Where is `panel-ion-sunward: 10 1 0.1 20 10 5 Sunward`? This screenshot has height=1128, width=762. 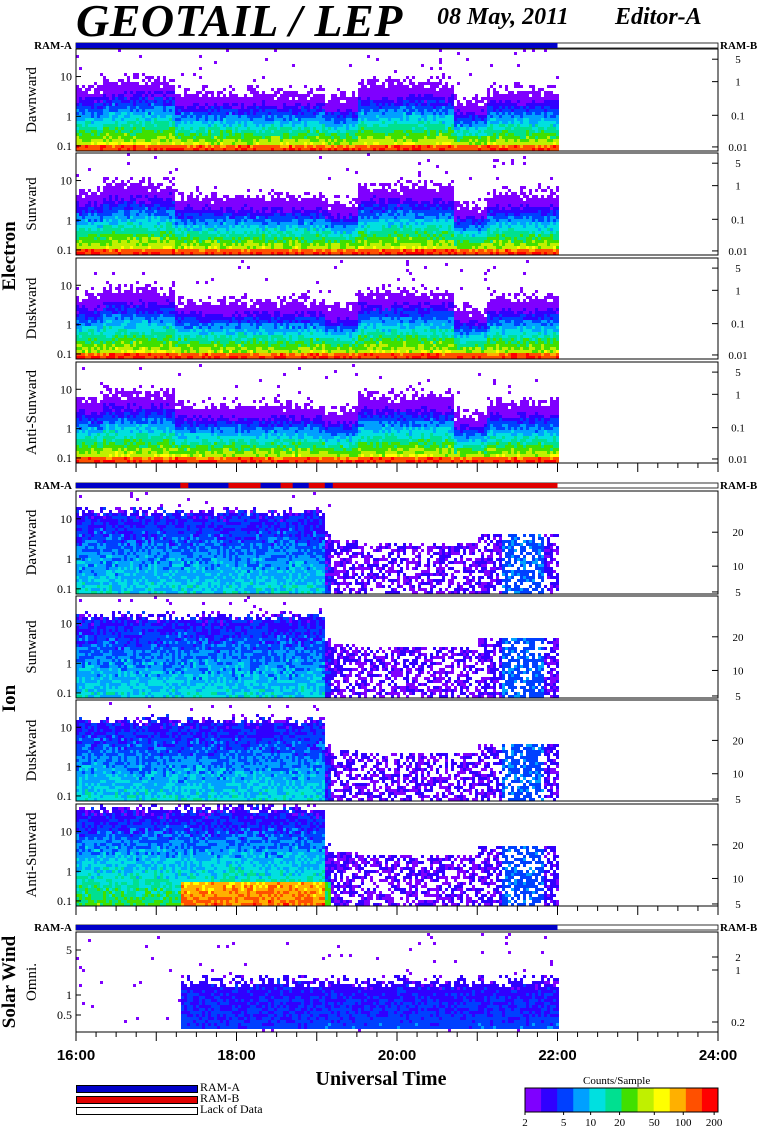 panel-ion-sunward: 10 1 0.1 20 10 5 Sunward is located at coordinates (384, 649).